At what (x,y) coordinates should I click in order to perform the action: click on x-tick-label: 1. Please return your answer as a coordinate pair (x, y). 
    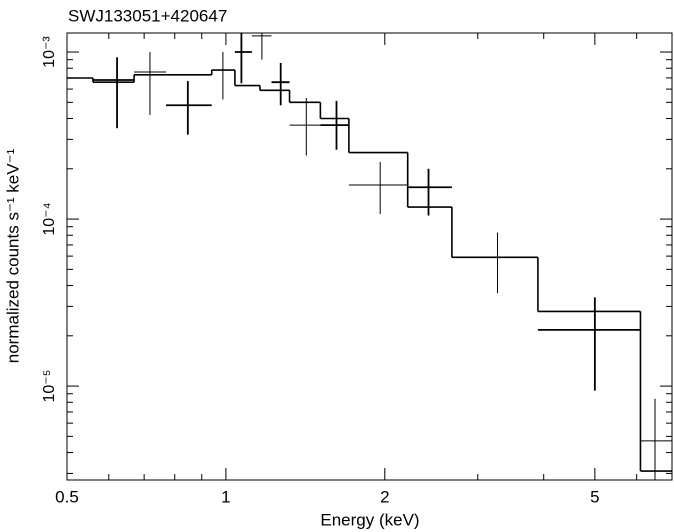
    Looking at the image, I should click on (225, 496).